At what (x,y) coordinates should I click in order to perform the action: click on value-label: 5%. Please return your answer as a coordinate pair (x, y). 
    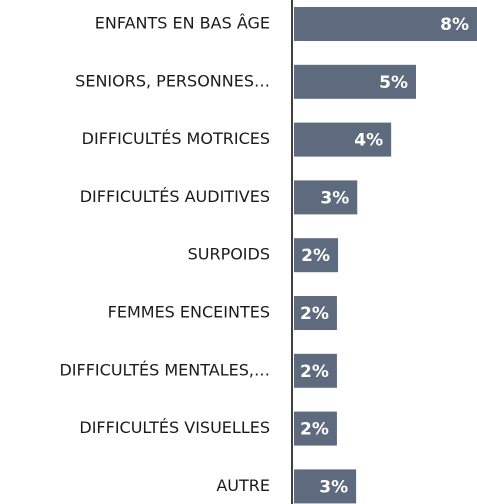
    Looking at the image, I should click on (393, 83).